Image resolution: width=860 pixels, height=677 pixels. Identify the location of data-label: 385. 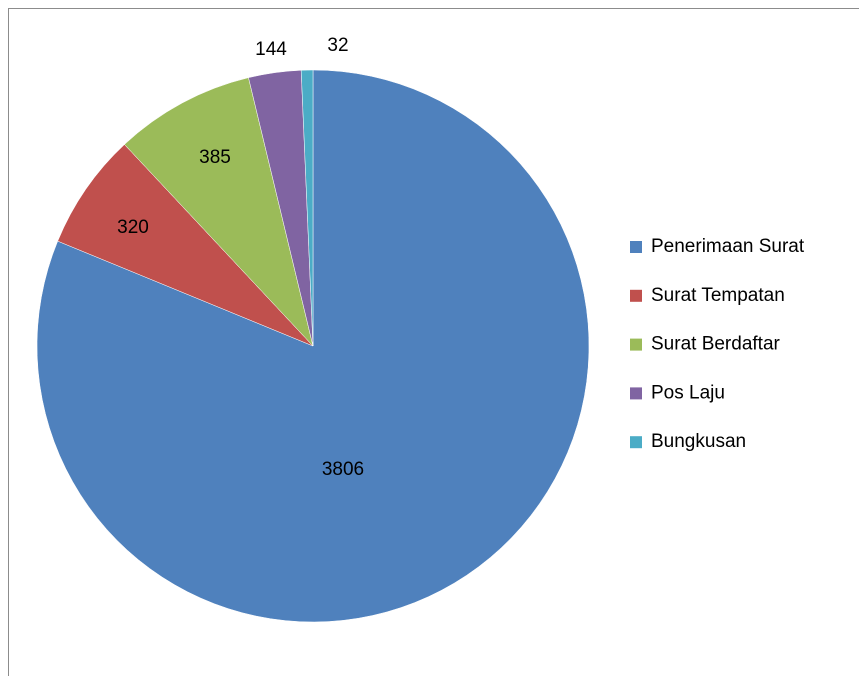
(215, 157).